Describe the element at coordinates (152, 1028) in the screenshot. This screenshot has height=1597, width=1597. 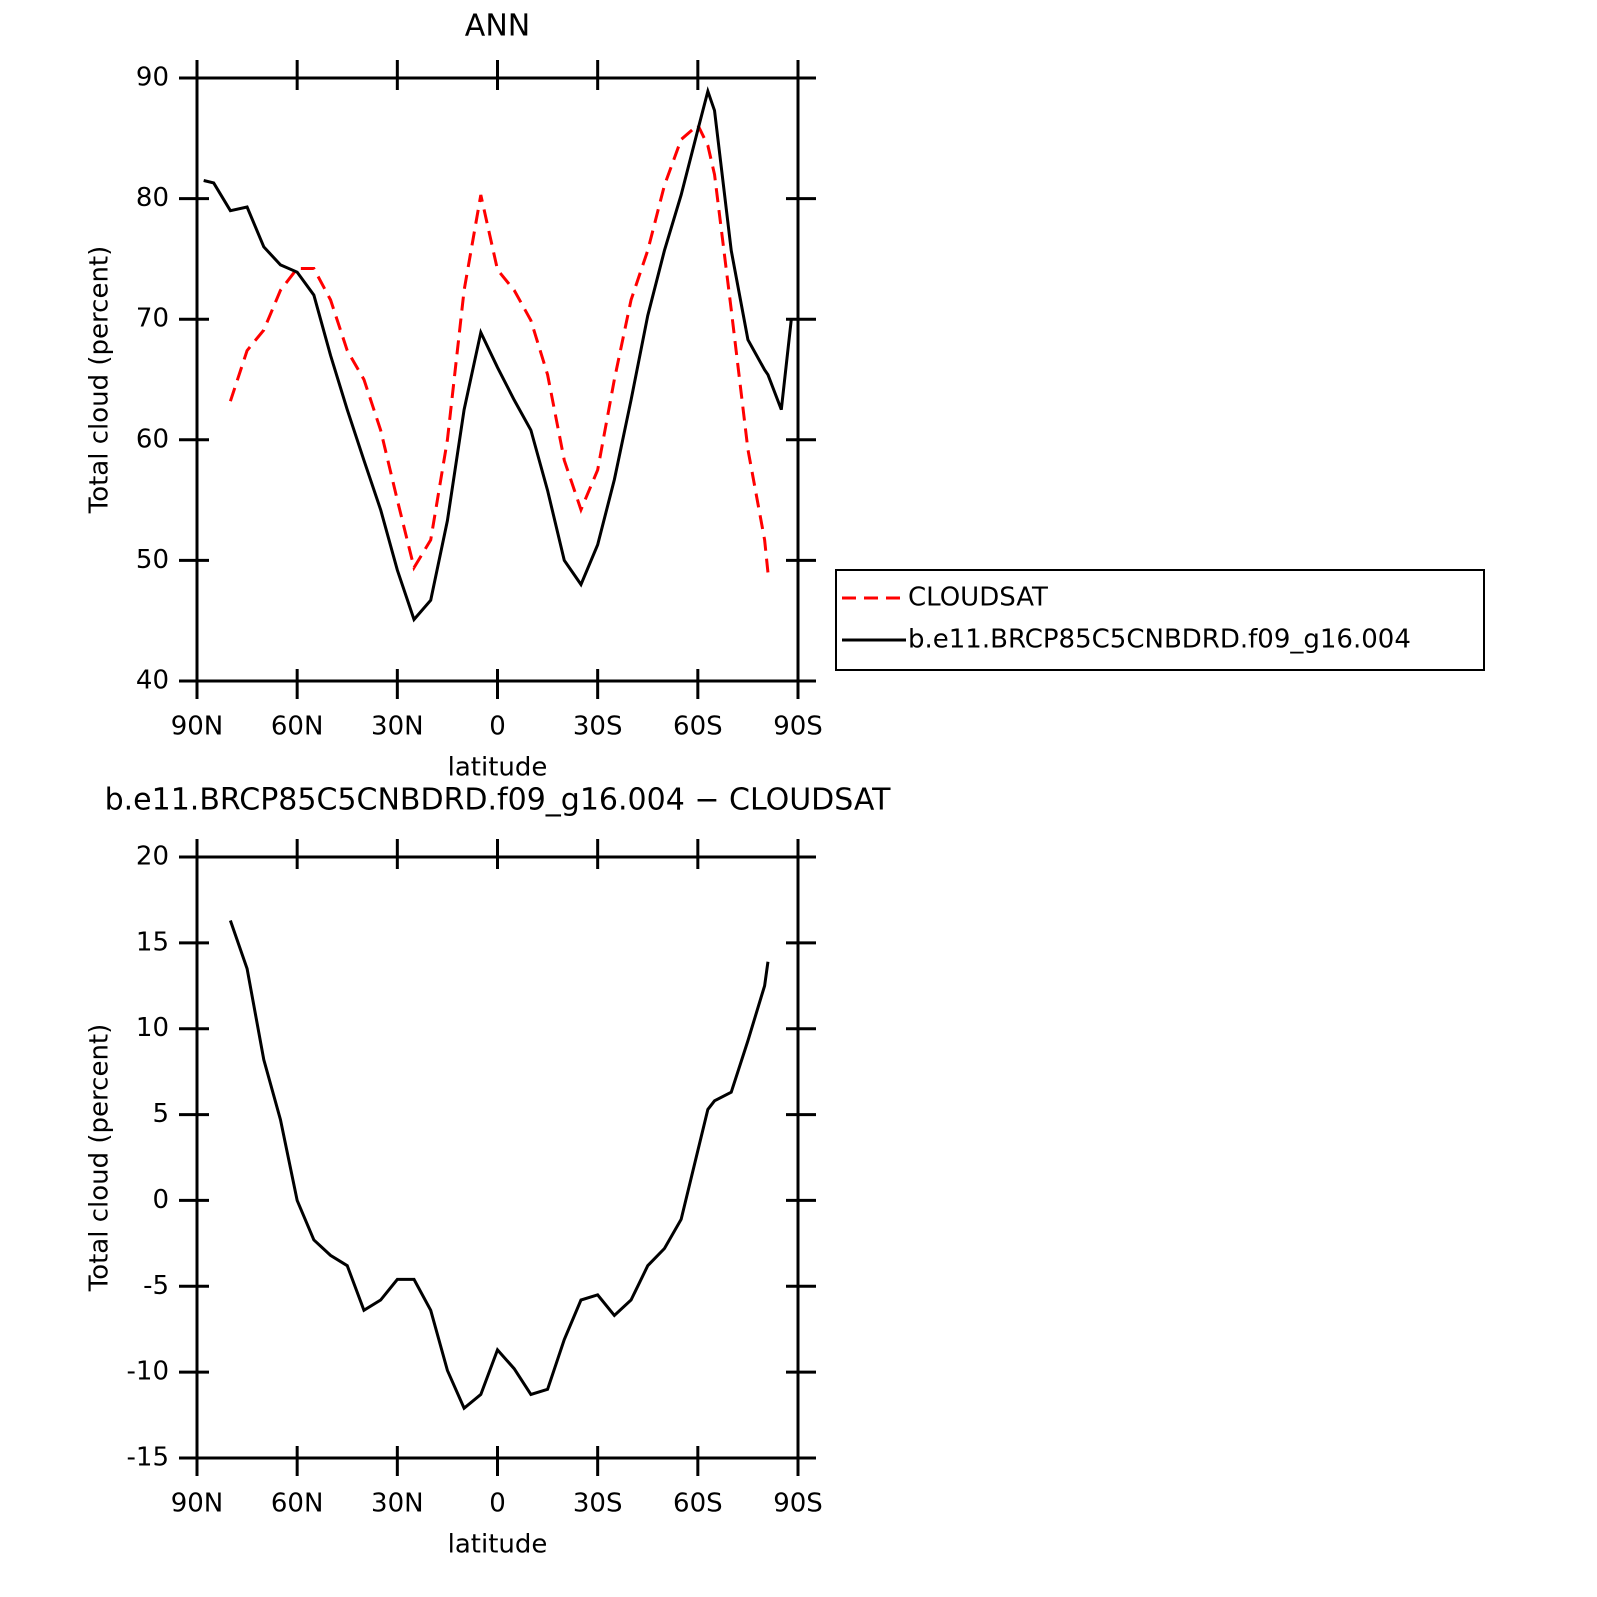
I see `y-tick-label: 10` at that location.